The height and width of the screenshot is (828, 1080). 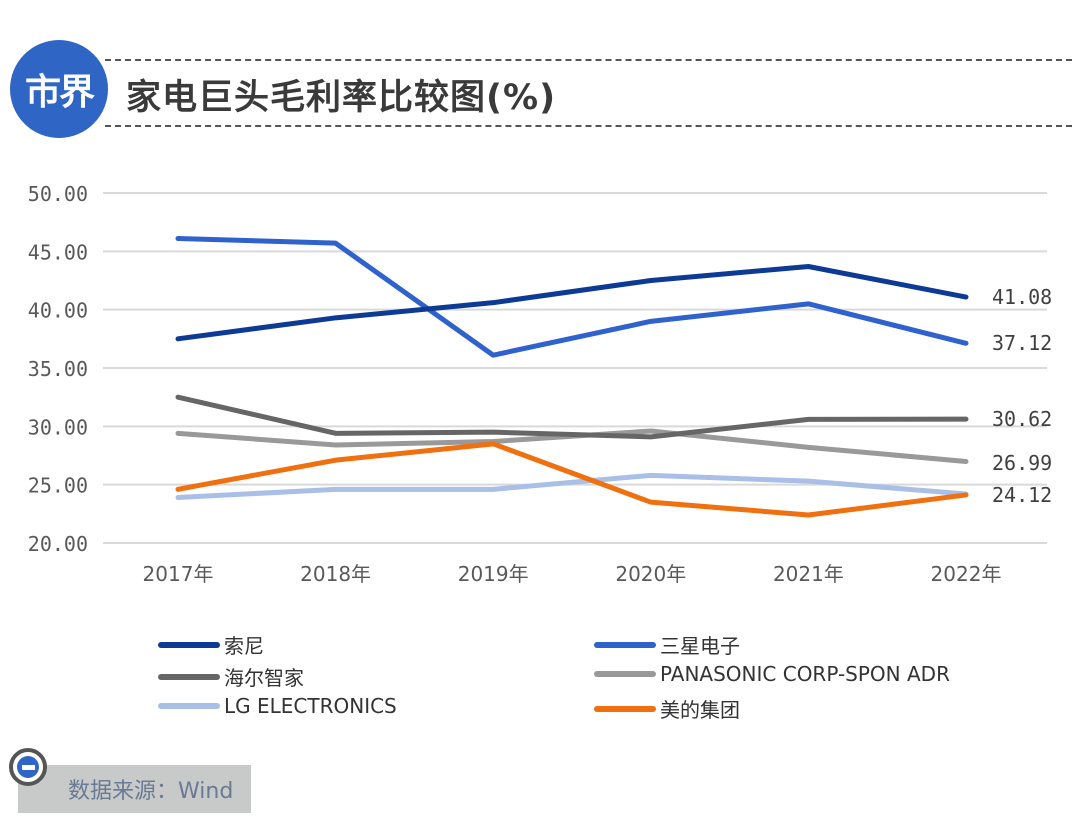 I want to click on y-tick-label: 20.00, so click(x=58, y=544).